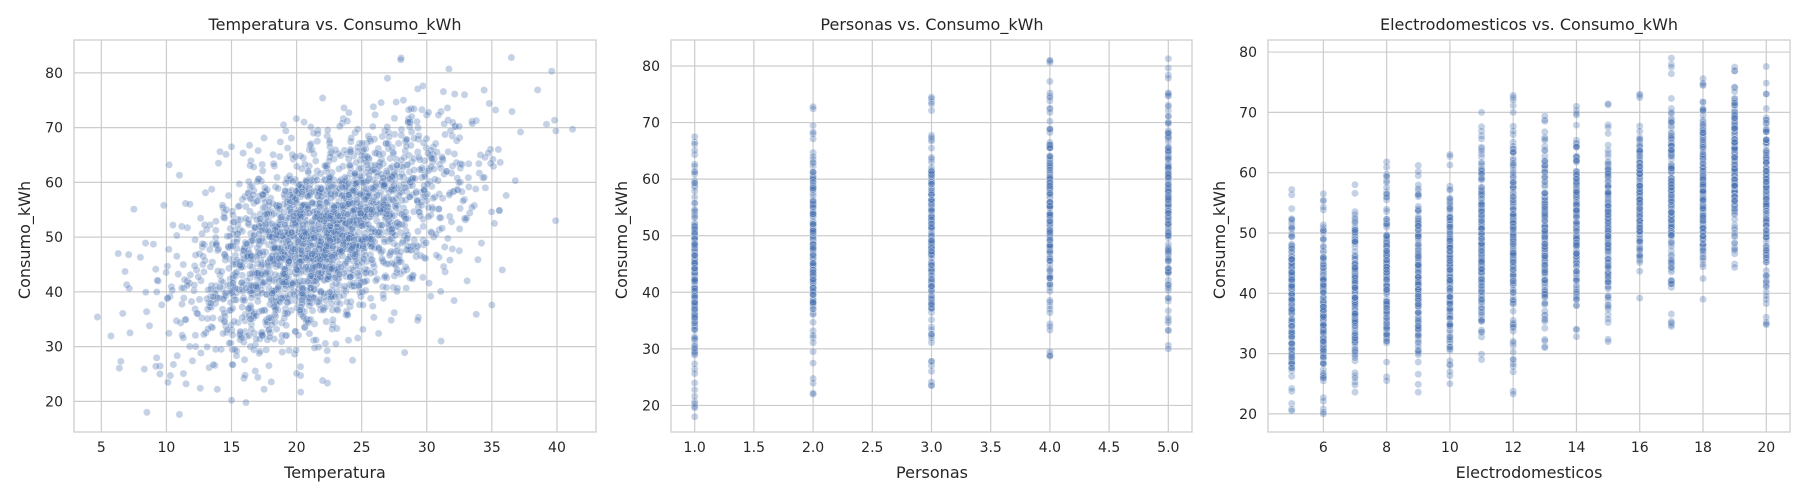  What do you see at coordinates (492, 448) in the screenshot?
I see `x-tick-label: 35` at bounding box center [492, 448].